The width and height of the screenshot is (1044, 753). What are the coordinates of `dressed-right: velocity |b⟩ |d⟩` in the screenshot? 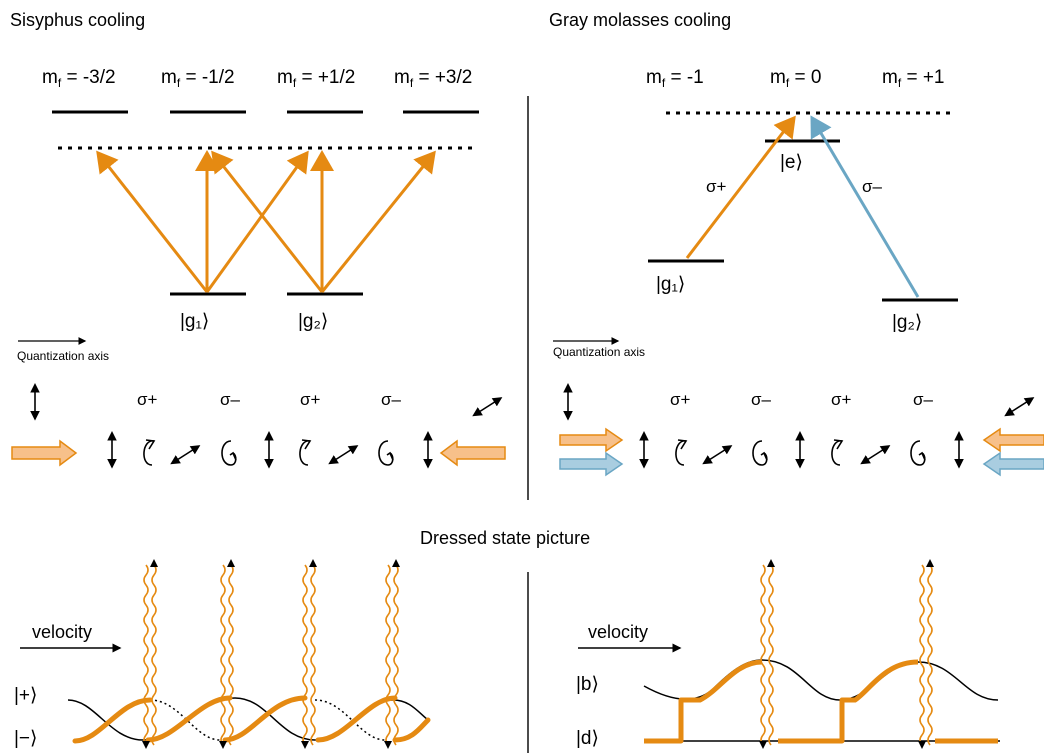 It's located at (788, 654).